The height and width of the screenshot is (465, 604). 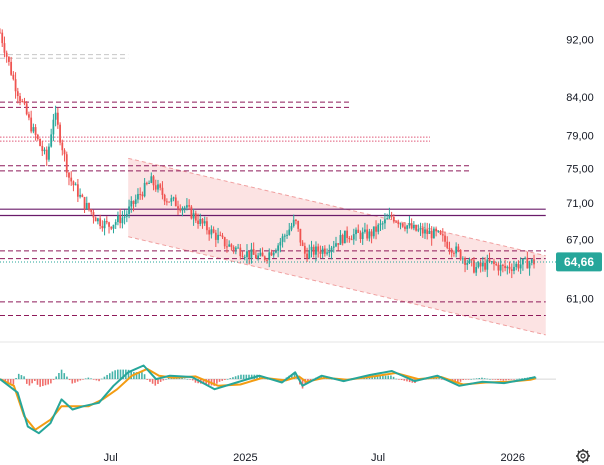 What do you see at coordinates (314, 458) in the screenshot?
I see `time-axis: Jul 2025 Jul 2026` at bounding box center [314, 458].